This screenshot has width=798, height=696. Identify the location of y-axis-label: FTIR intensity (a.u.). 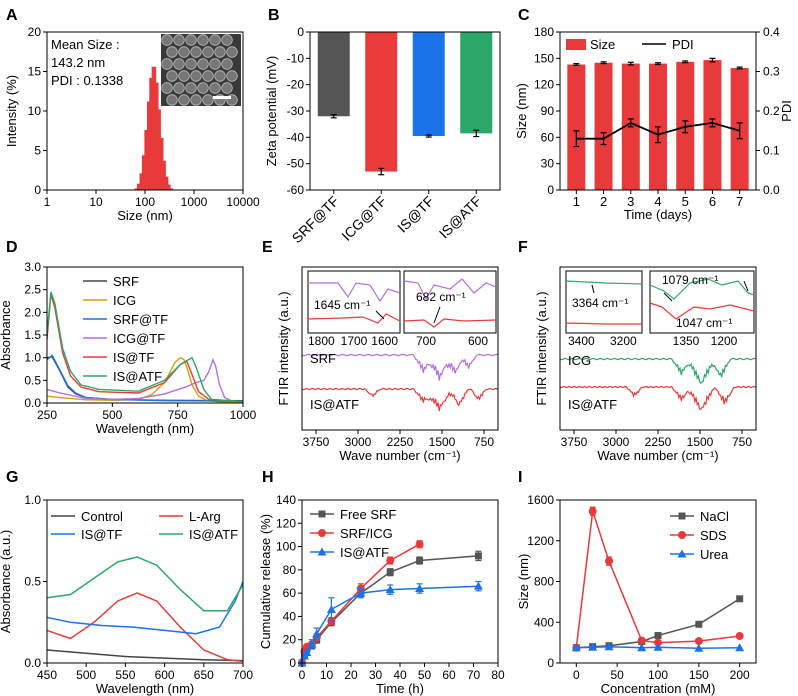
(541, 348).